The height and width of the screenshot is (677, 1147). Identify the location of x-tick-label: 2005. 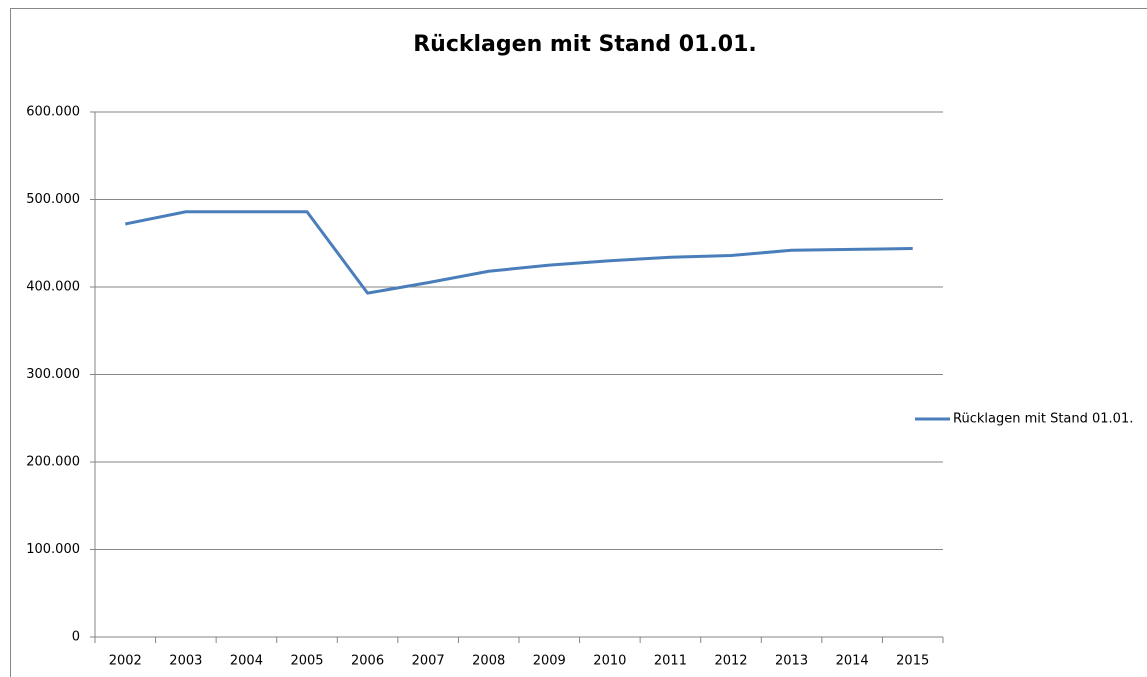
(306, 661).